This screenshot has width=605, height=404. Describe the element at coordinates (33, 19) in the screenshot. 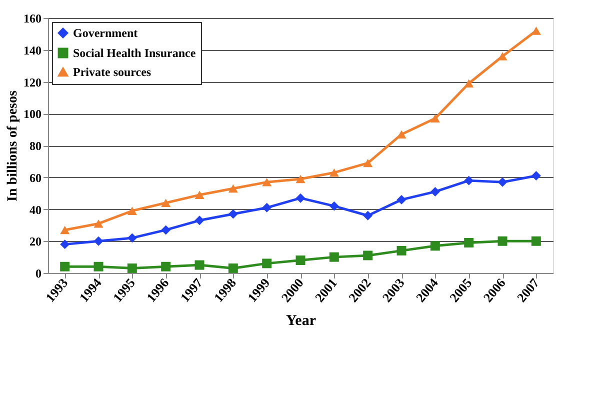

I see `y-tick-label: 160` at that location.